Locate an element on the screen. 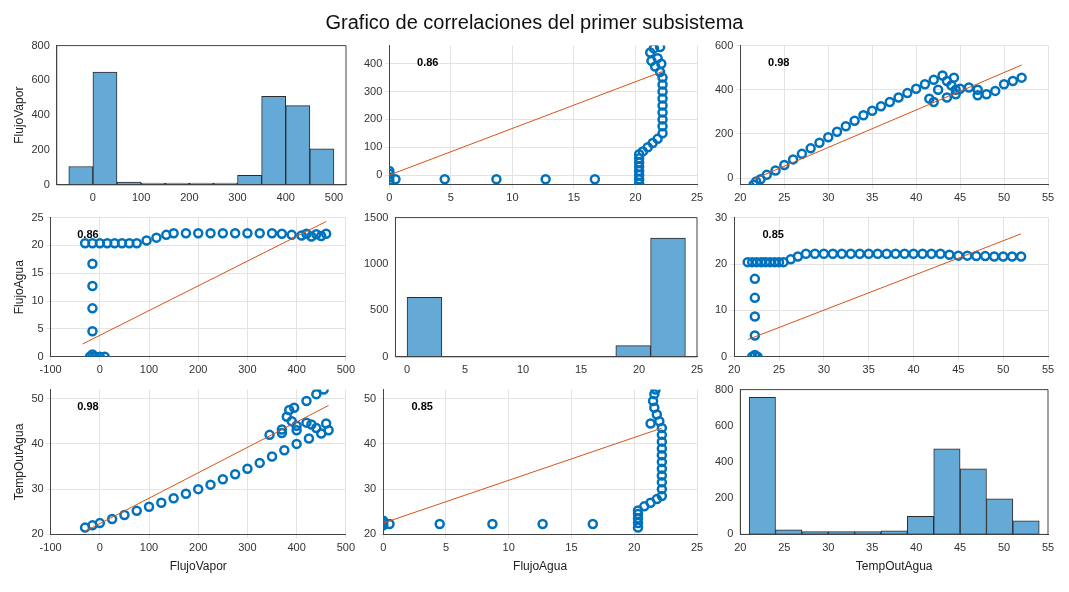 This screenshot has height=592, width=1069. annotation: 0.86 is located at coordinates (88, 234).